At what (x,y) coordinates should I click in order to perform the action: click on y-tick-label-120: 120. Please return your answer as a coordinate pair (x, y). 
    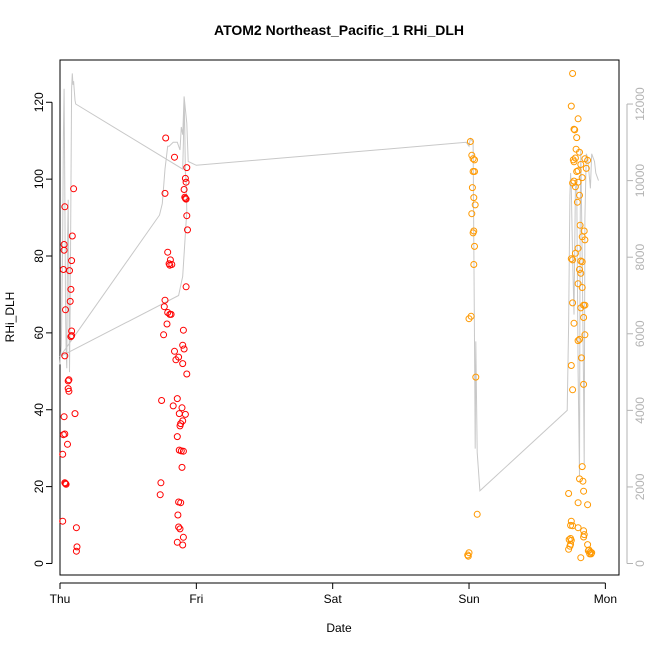
    Looking at the image, I should click on (39, 102).